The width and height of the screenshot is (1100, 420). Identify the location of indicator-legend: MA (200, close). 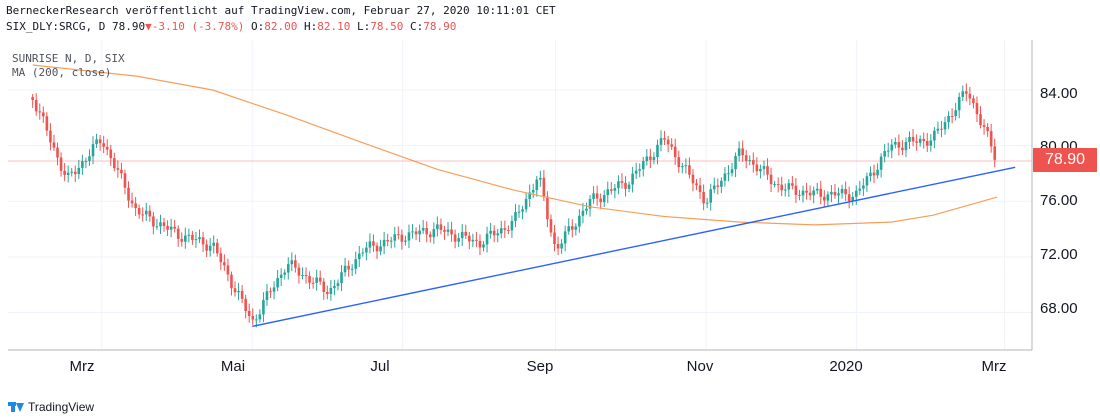
(62, 72).